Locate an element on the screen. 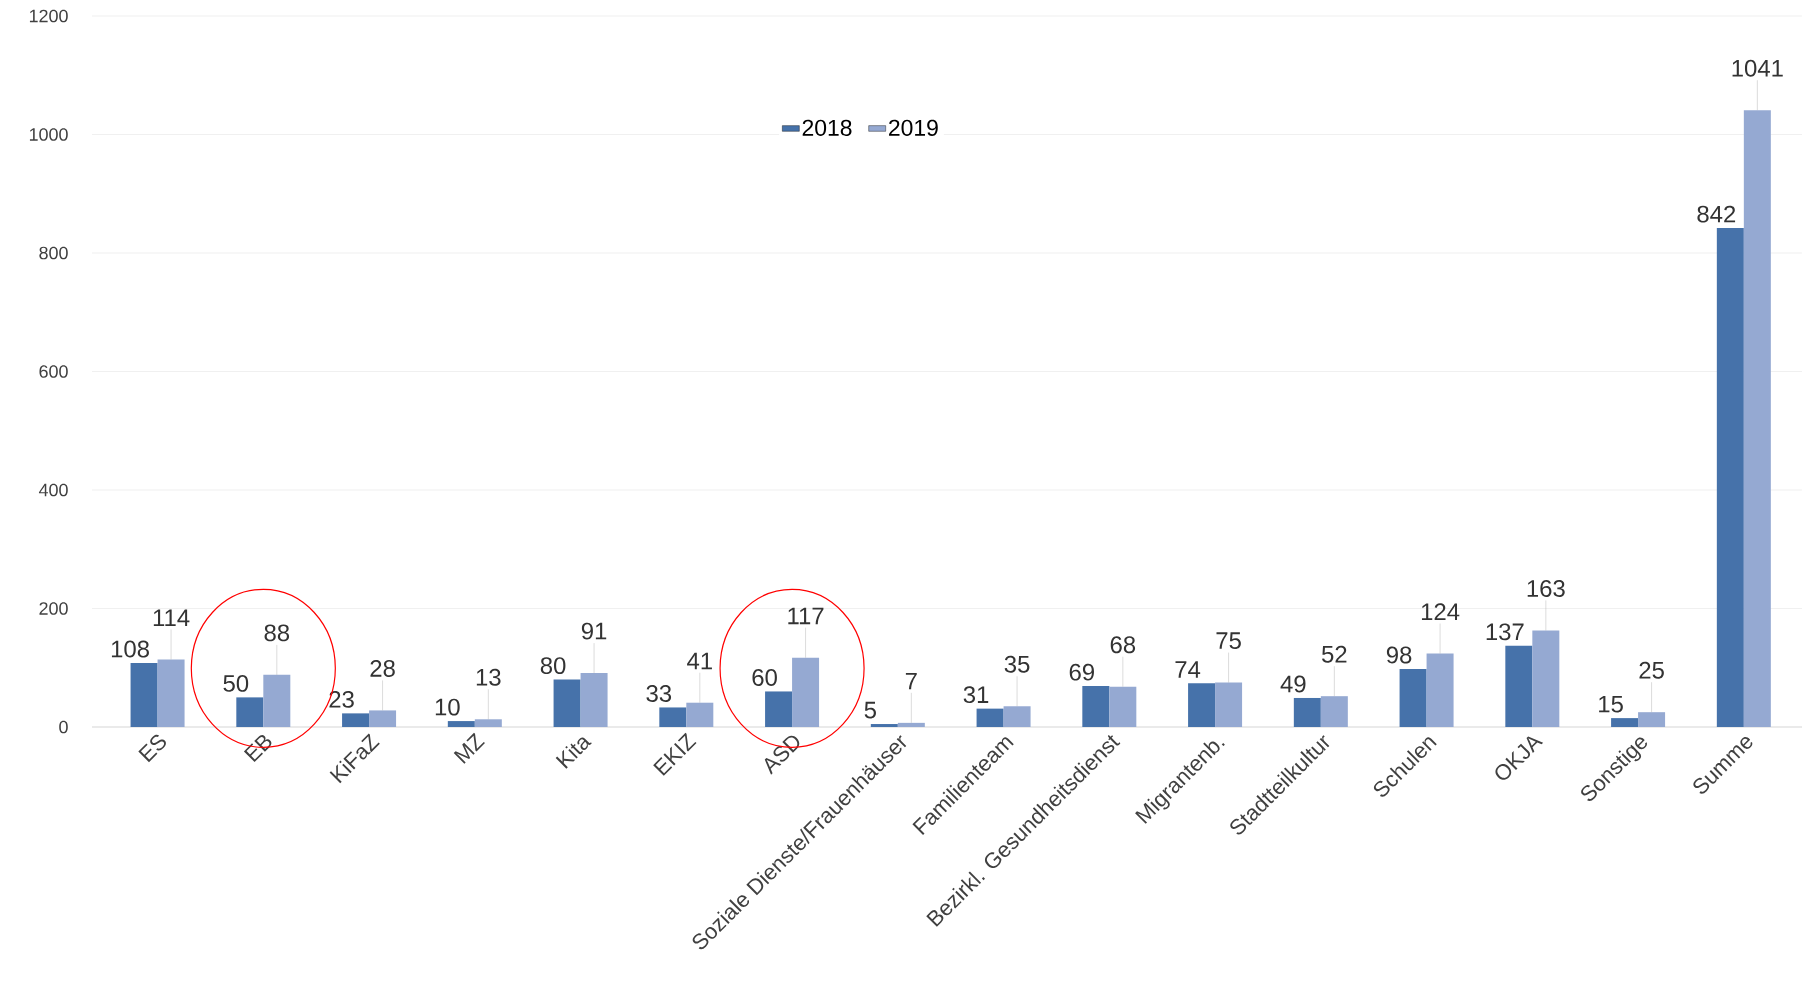 This screenshot has width=1802, height=1001. data-label: 88 is located at coordinates (277, 633).